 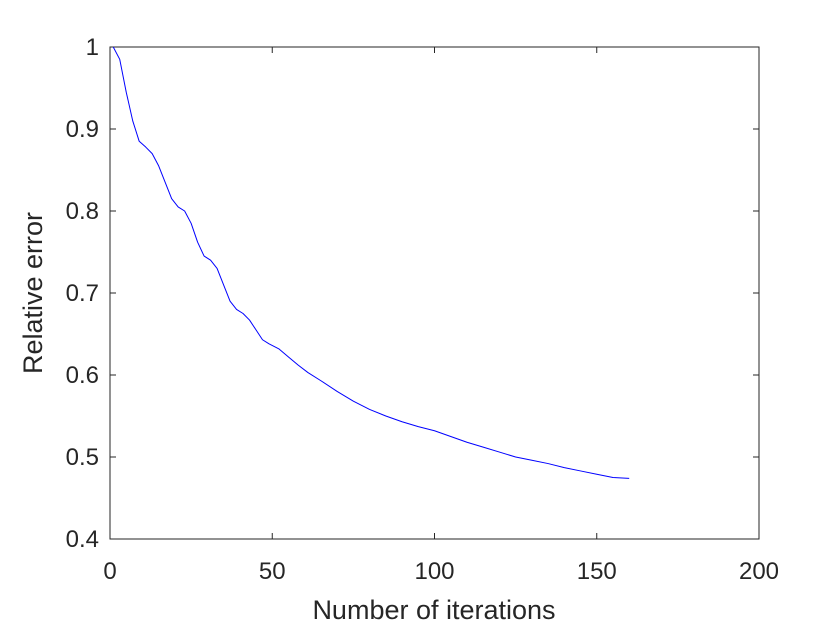 I want to click on x-tick-label: 200, so click(x=759, y=571).